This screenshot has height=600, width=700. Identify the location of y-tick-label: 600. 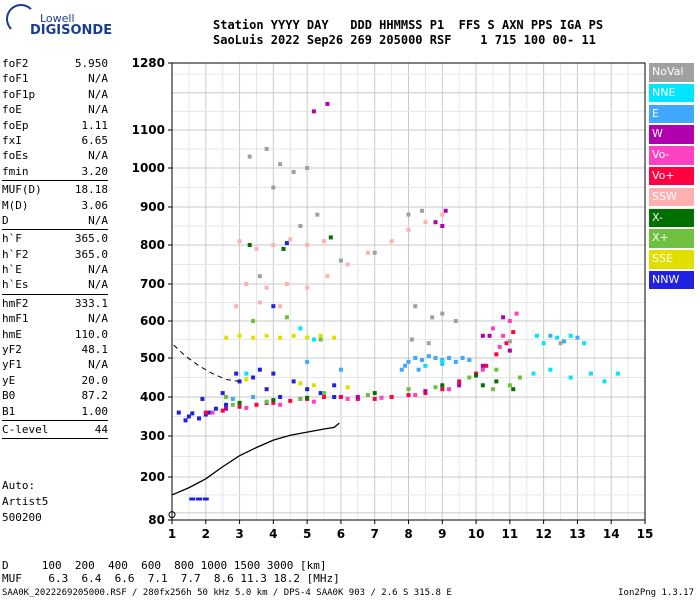
(152, 321).